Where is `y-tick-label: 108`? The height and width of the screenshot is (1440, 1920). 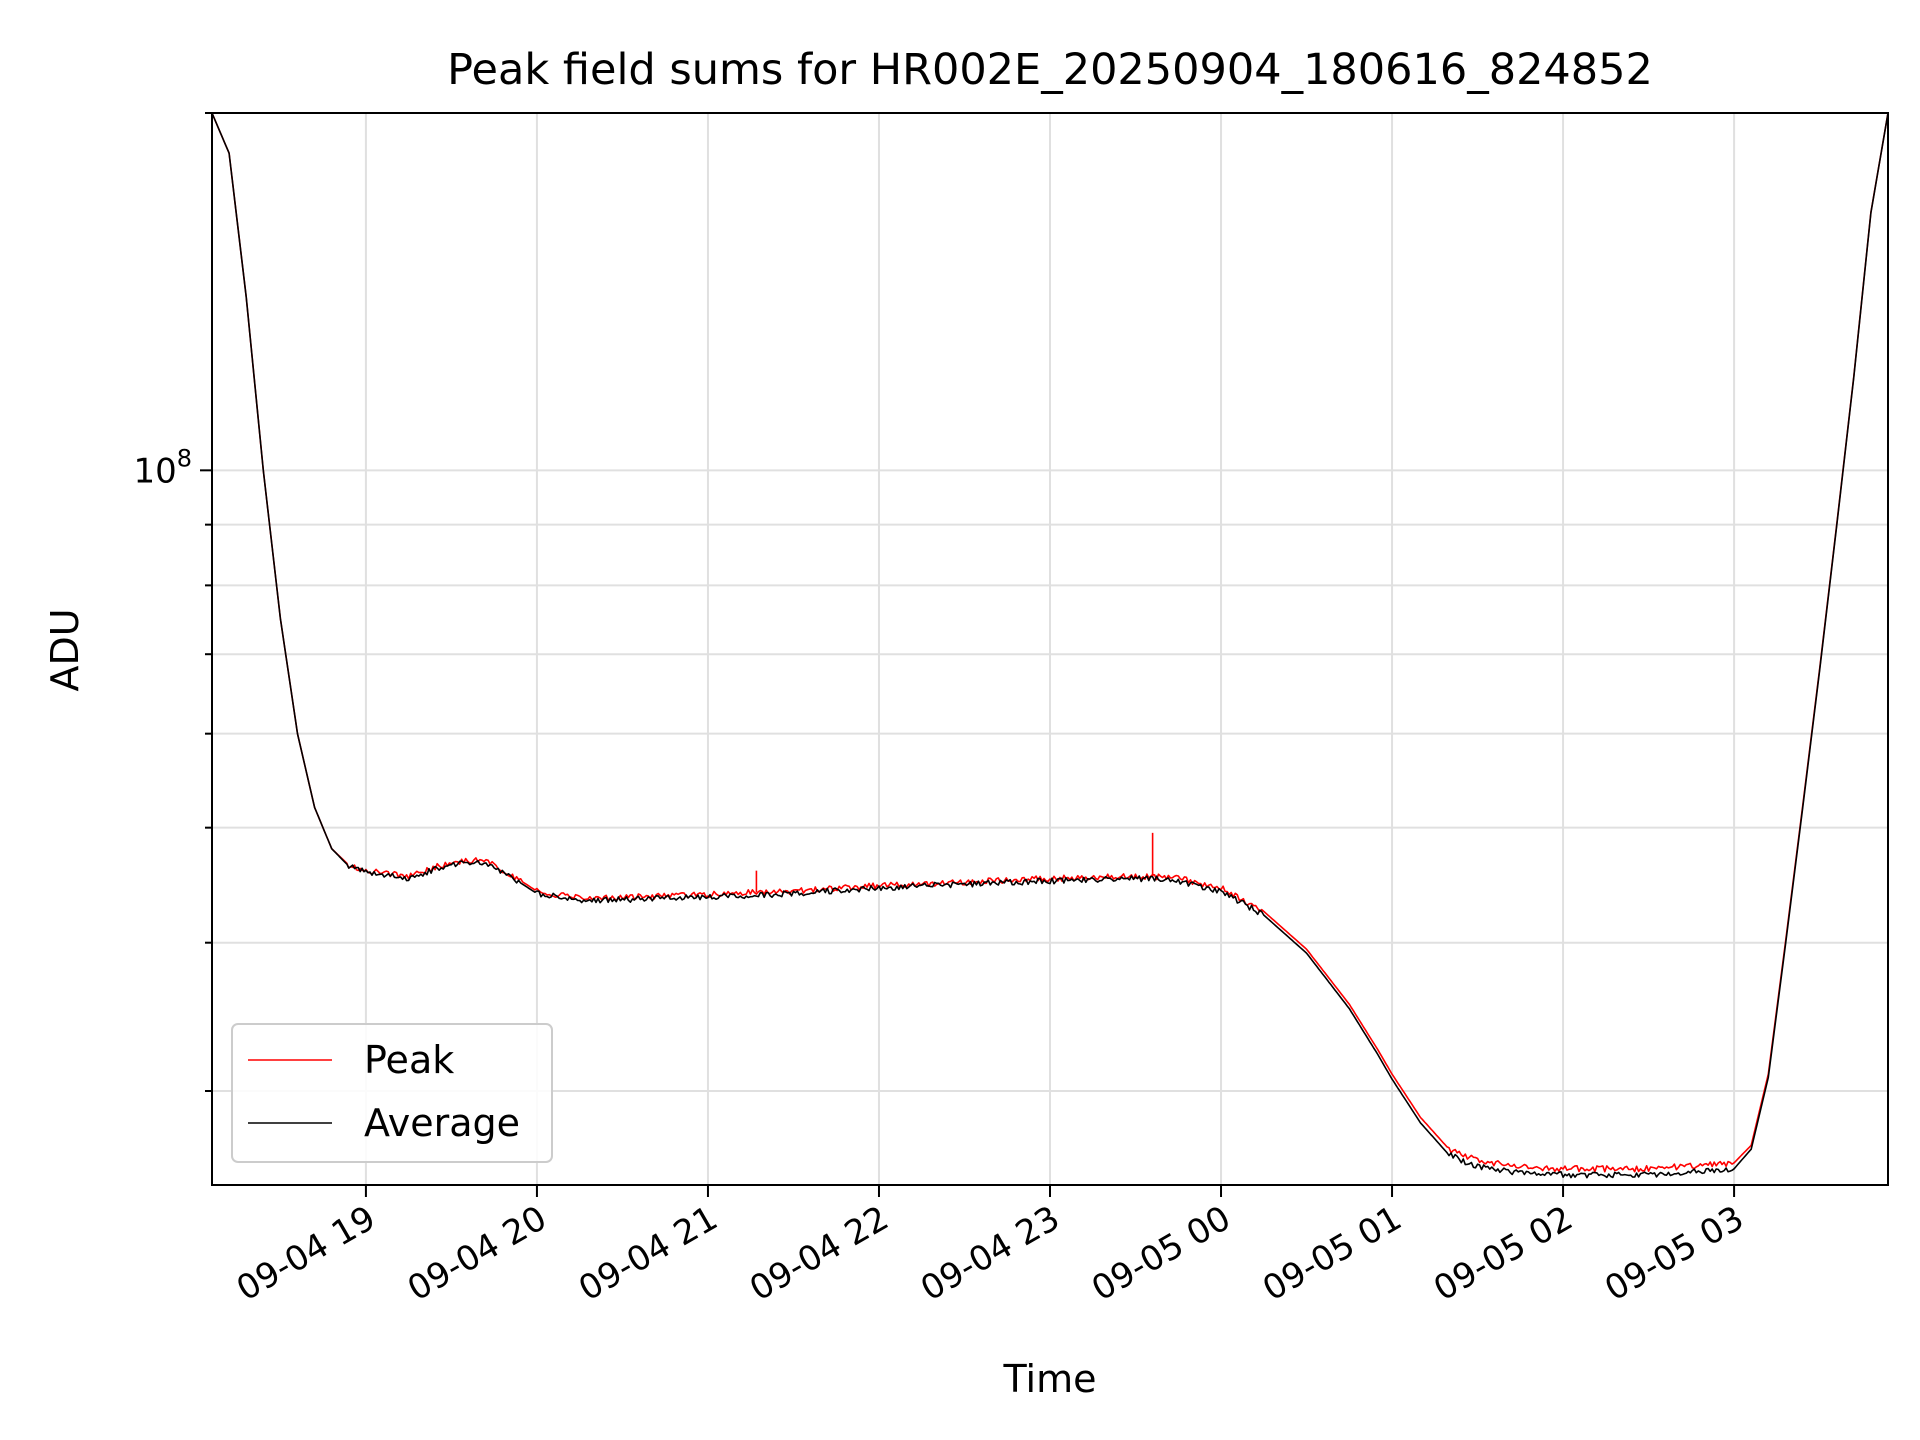 y-tick-label: 108 is located at coordinates (162, 467).